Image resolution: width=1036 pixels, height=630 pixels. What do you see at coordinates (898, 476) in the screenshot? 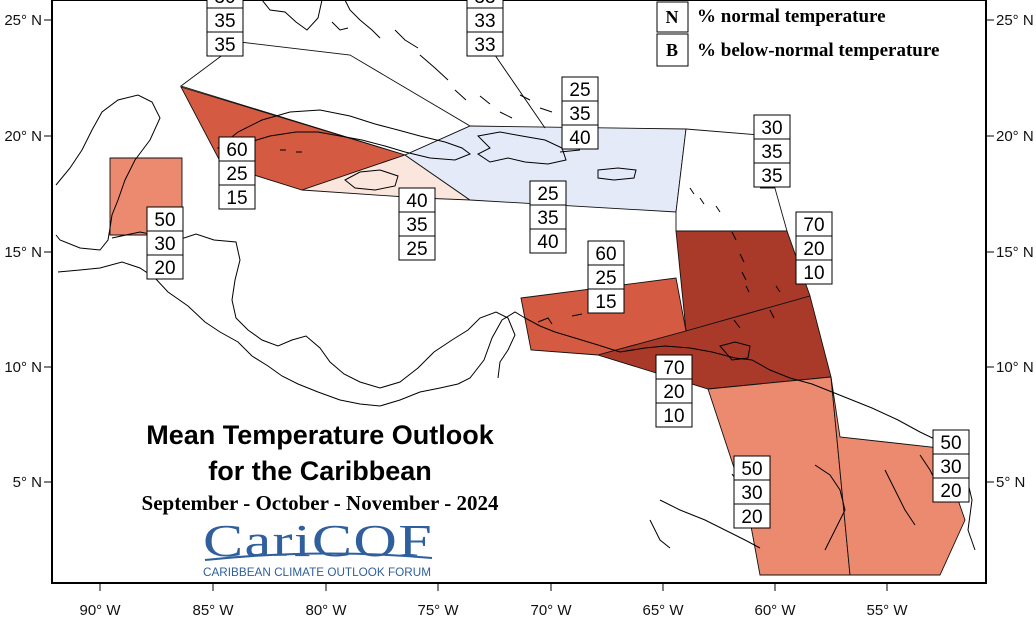
I see `region-french-guiana` at bounding box center [898, 476].